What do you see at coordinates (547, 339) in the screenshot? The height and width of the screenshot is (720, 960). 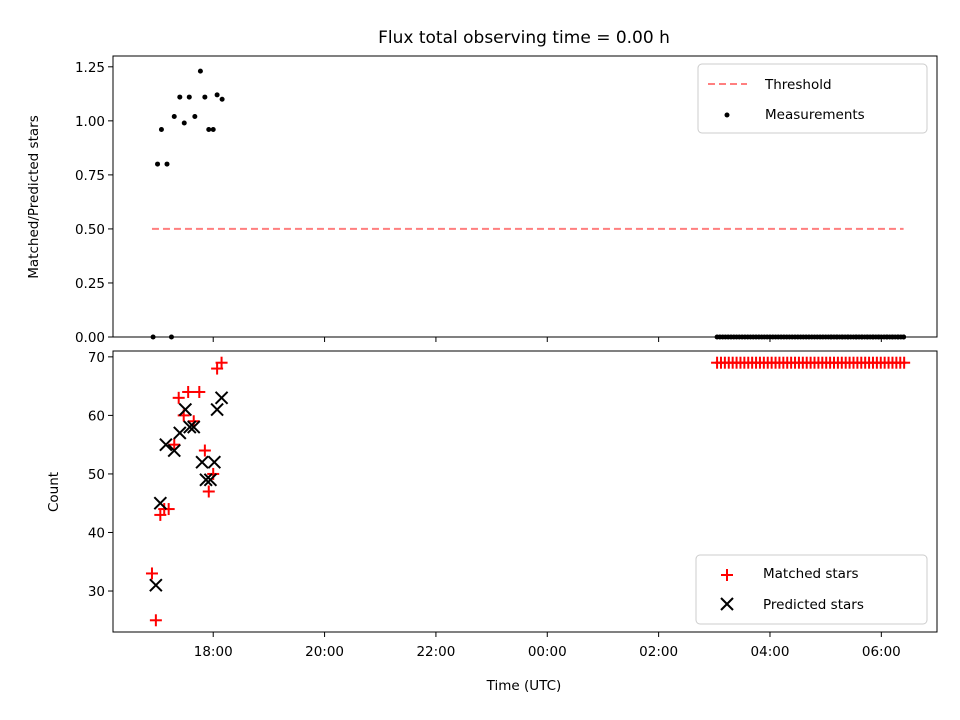 I see `ratio-x-ticks` at bounding box center [547, 339].